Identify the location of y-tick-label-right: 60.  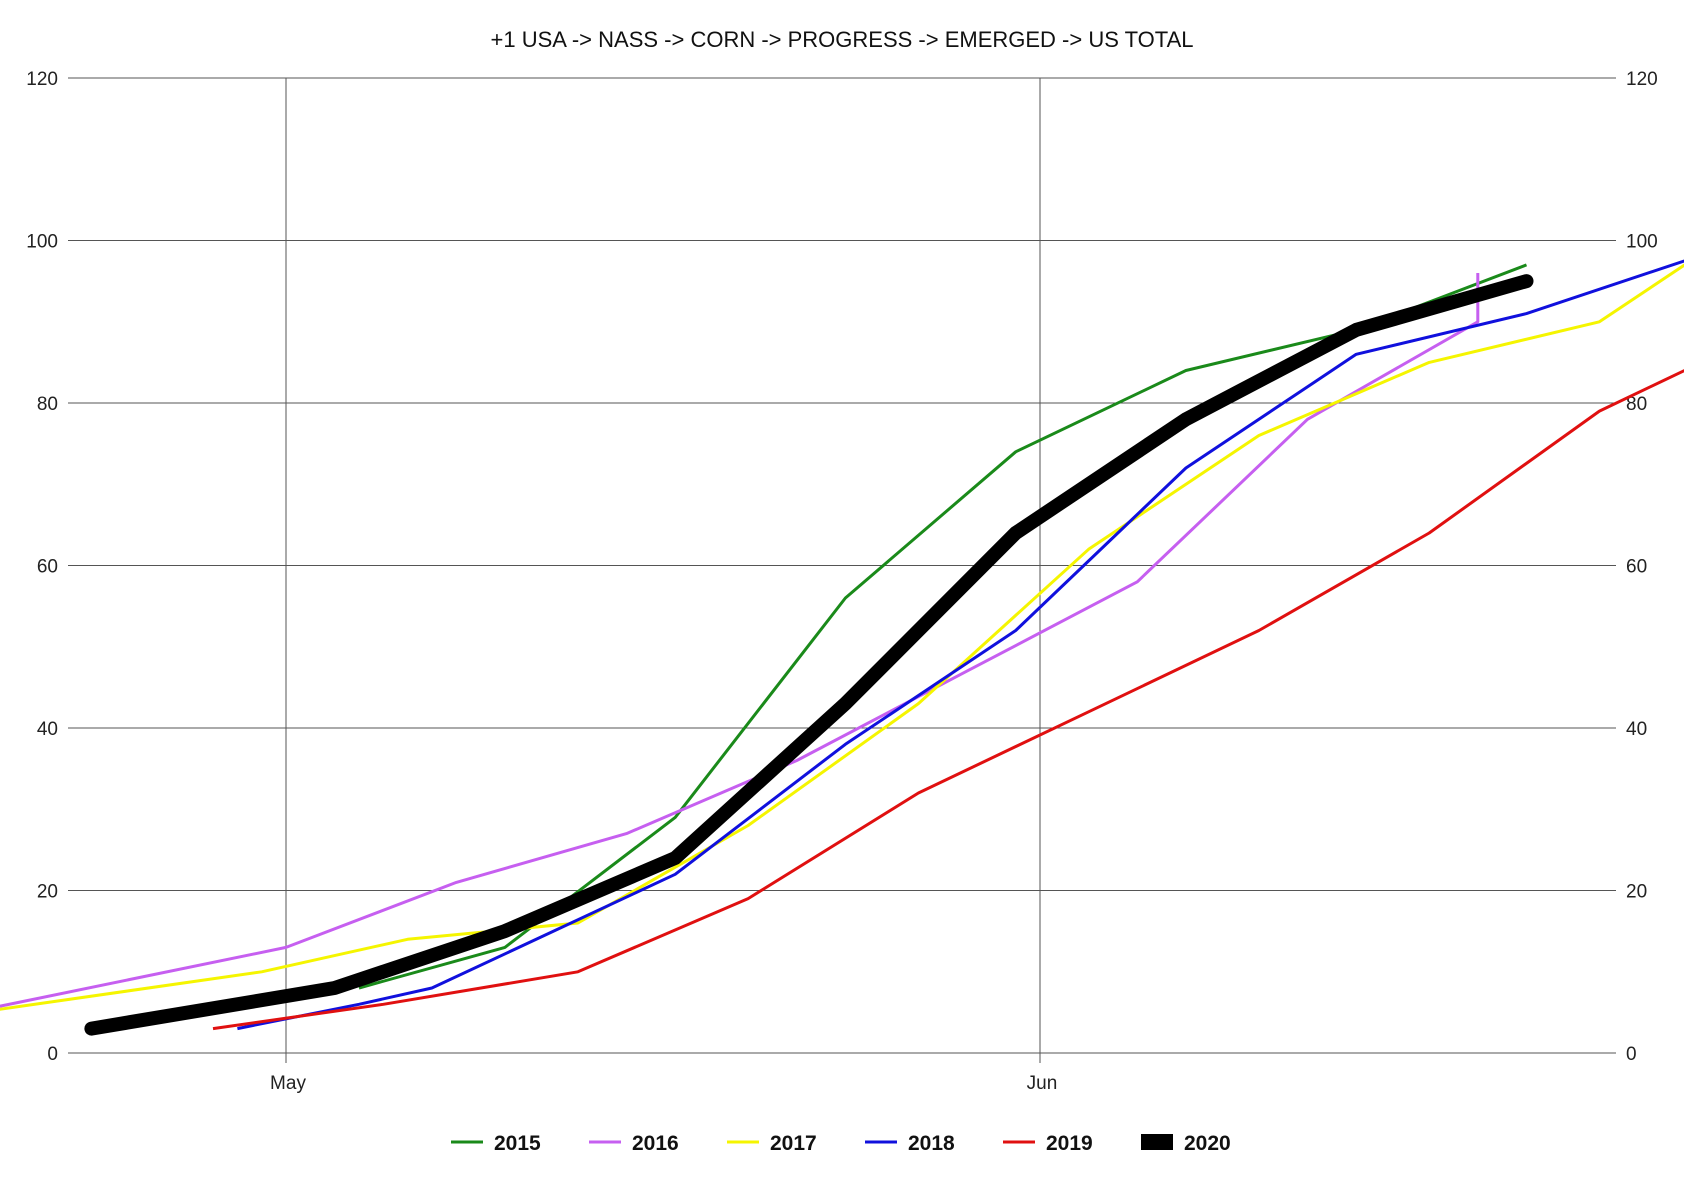
(1636, 567).